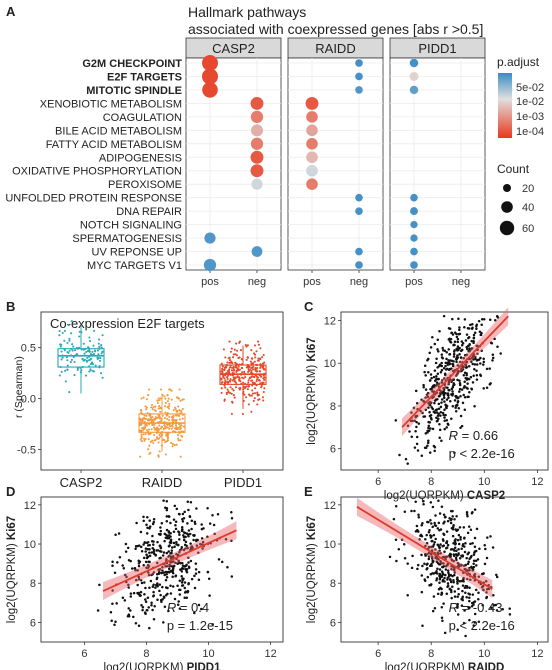 The height and width of the screenshot is (670, 552). Describe the element at coordinates (131, 226) in the screenshot. I see `pathway-label: NOTCH SIGNALING` at that location.